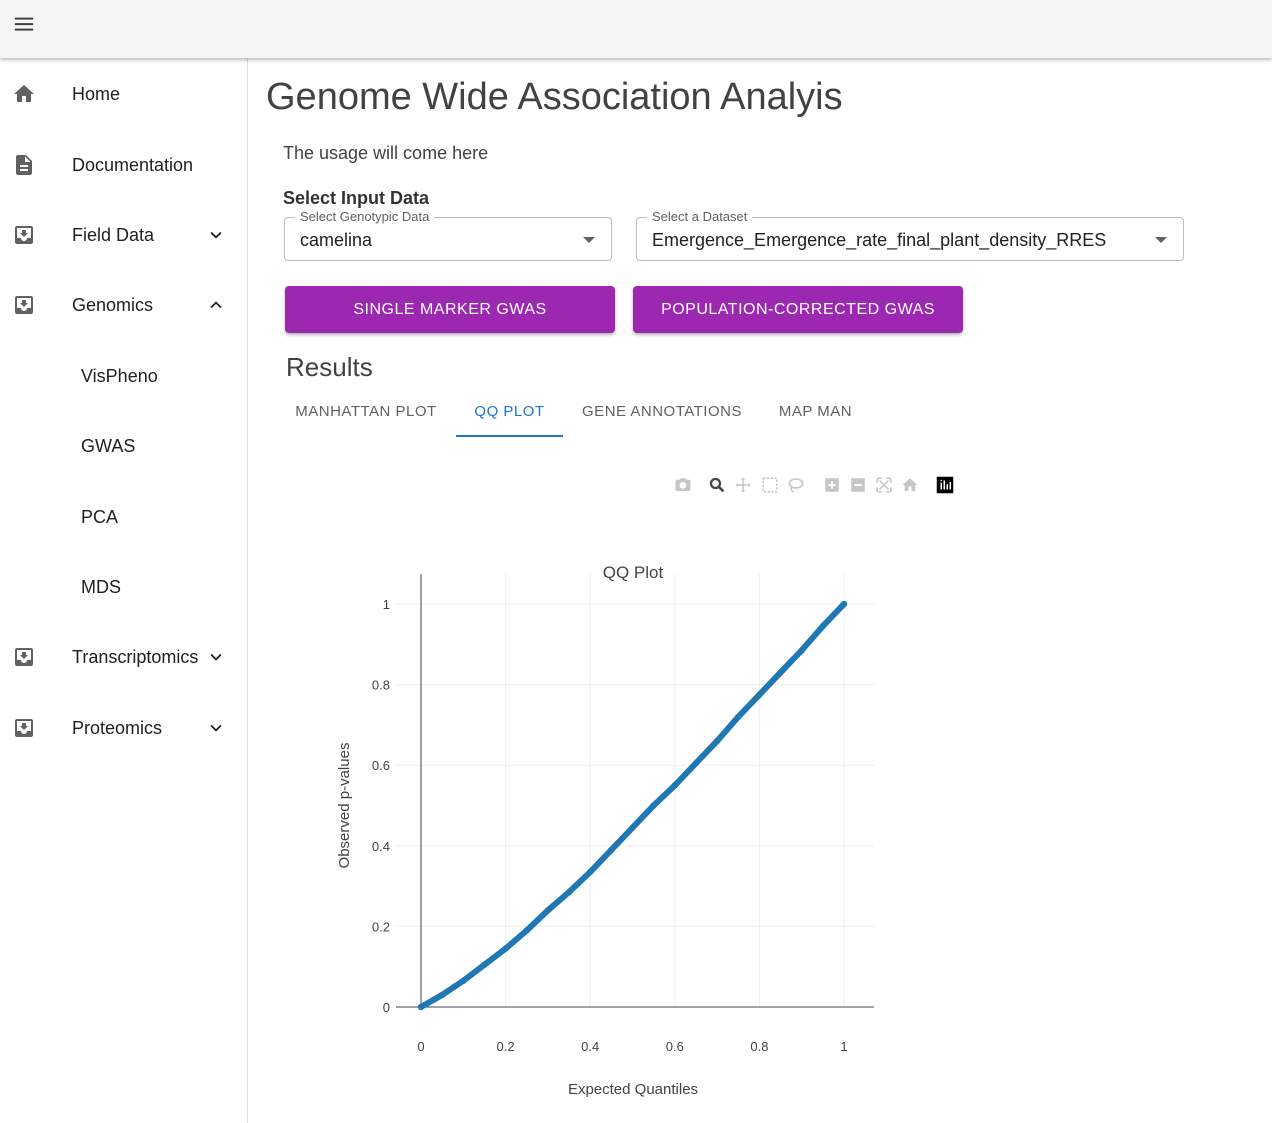 Image resolution: width=1272 pixels, height=1123 pixels. Describe the element at coordinates (100, 517) in the screenshot. I see `sidebar-subitem-label: PCA` at that location.